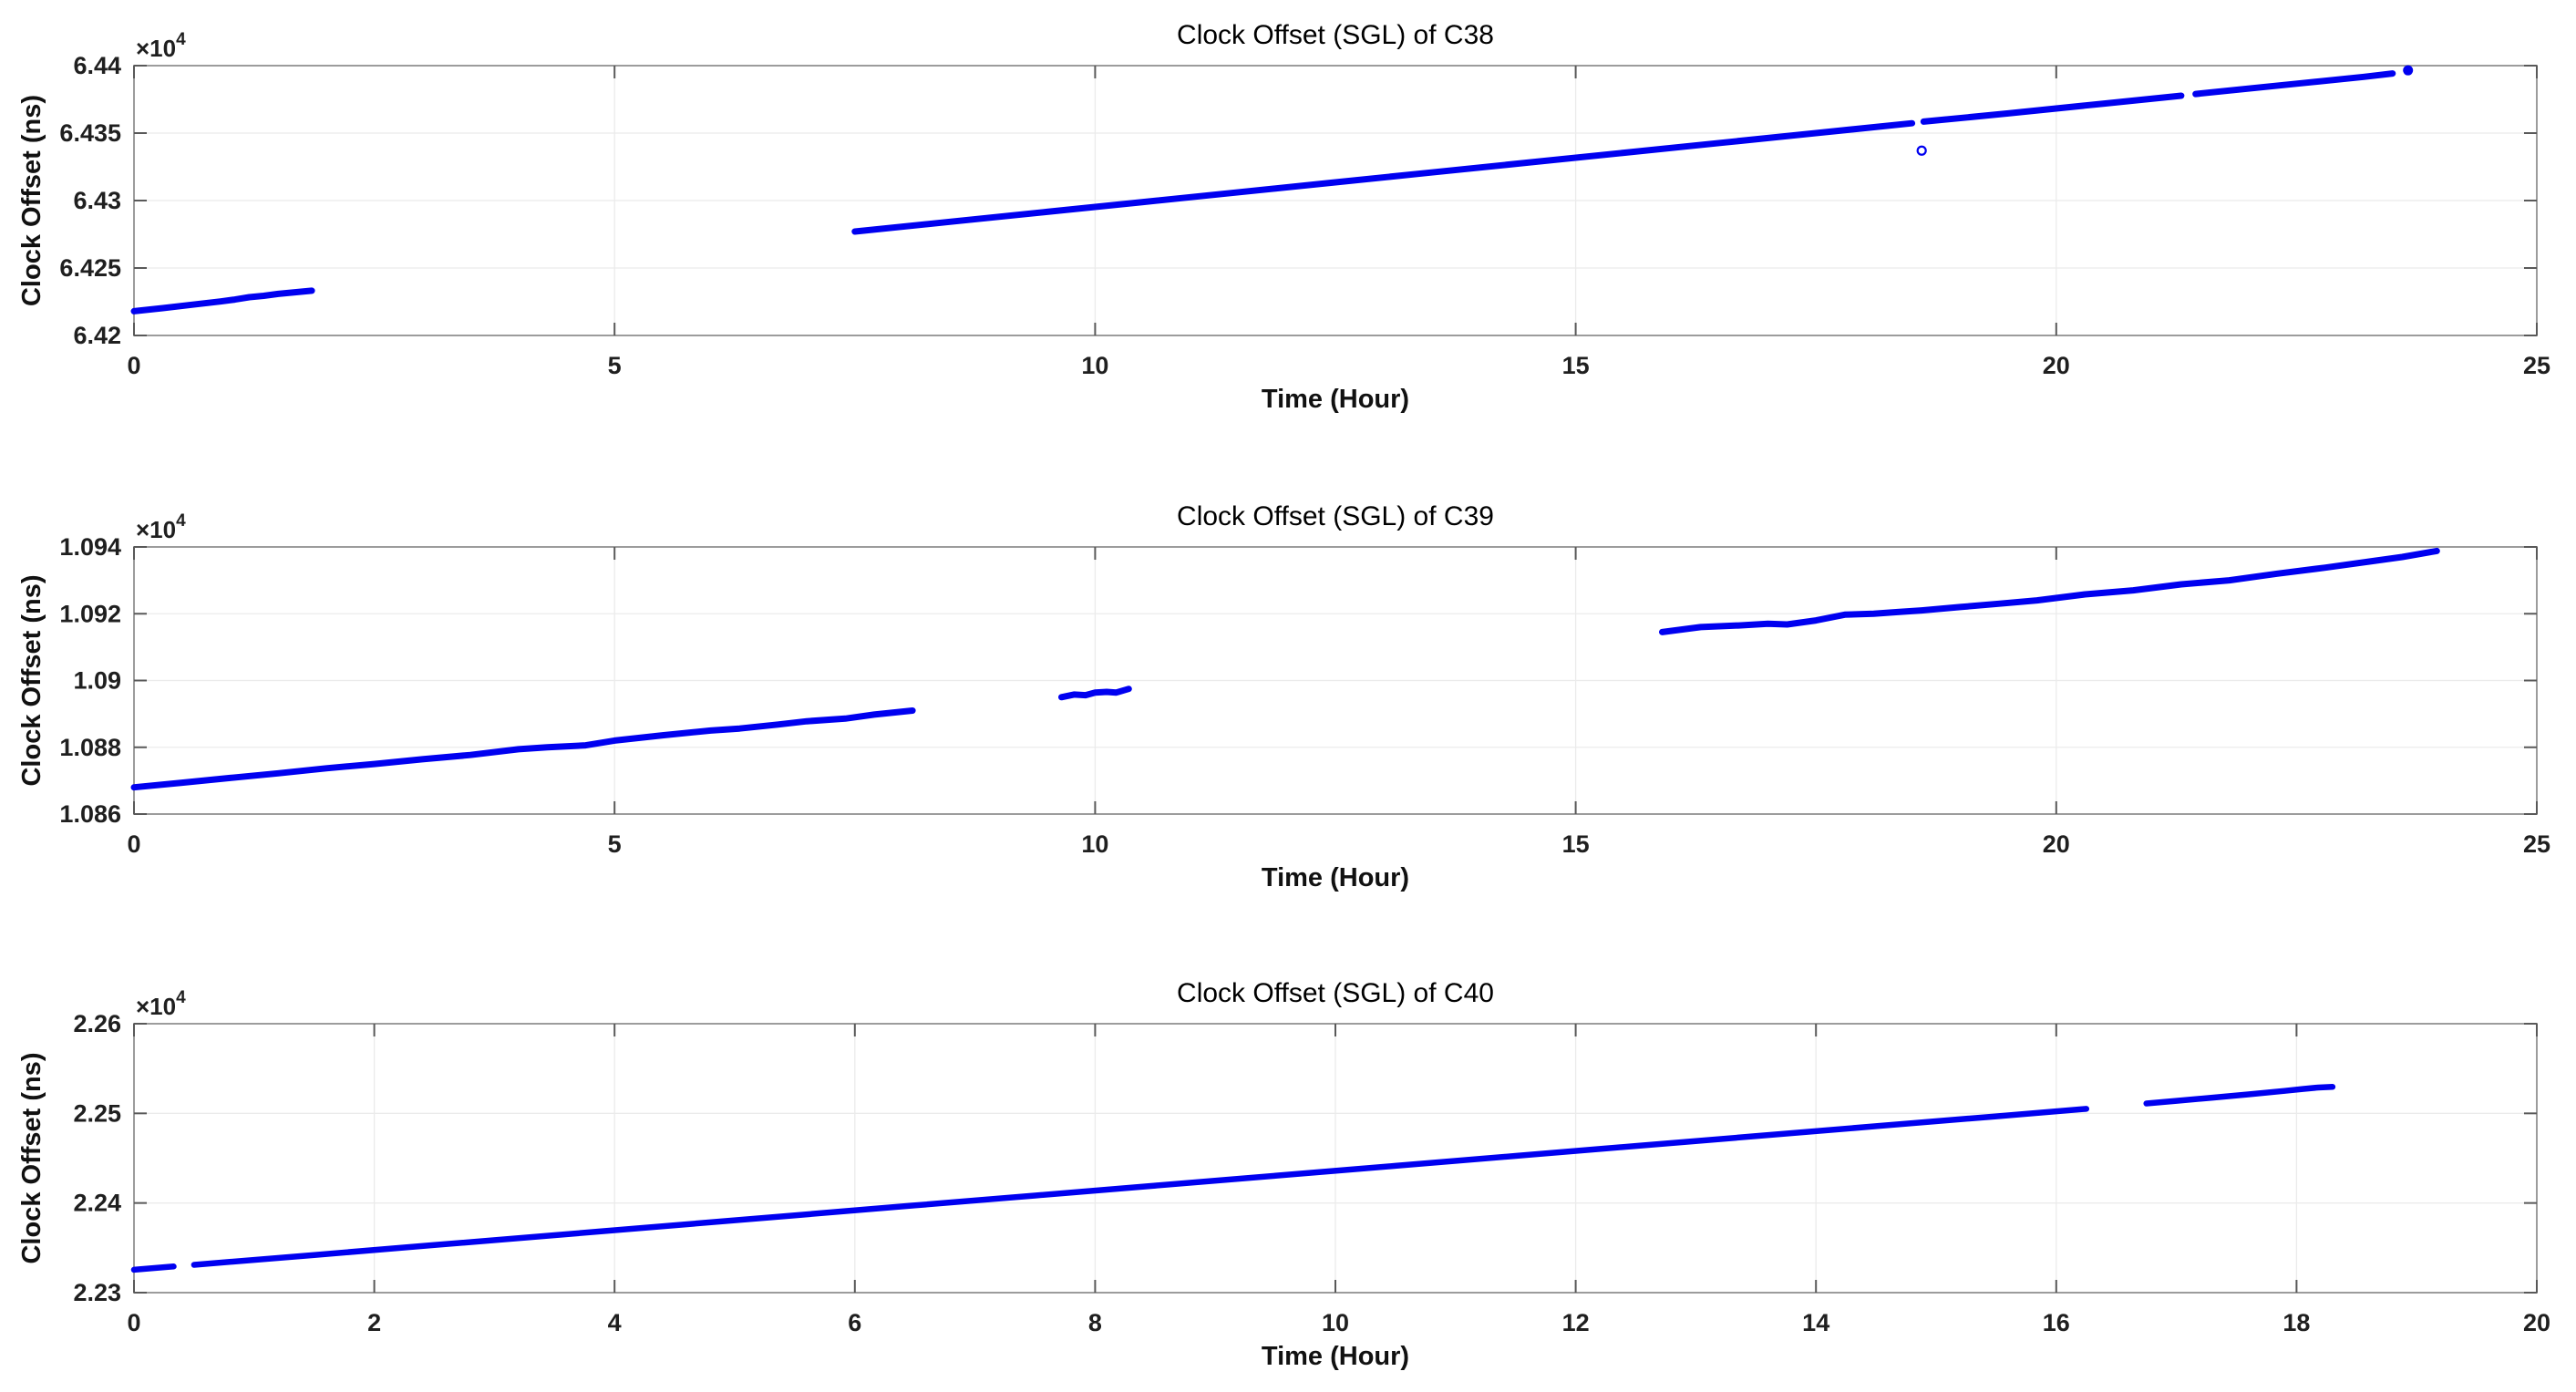  What do you see at coordinates (97, 200) in the screenshot?
I see `y-tick-label: 6.43` at bounding box center [97, 200].